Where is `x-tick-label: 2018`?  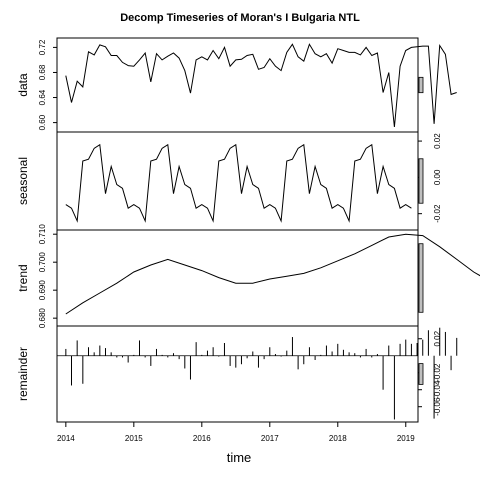 x-tick-label: 2018 is located at coordinates (338, 438).